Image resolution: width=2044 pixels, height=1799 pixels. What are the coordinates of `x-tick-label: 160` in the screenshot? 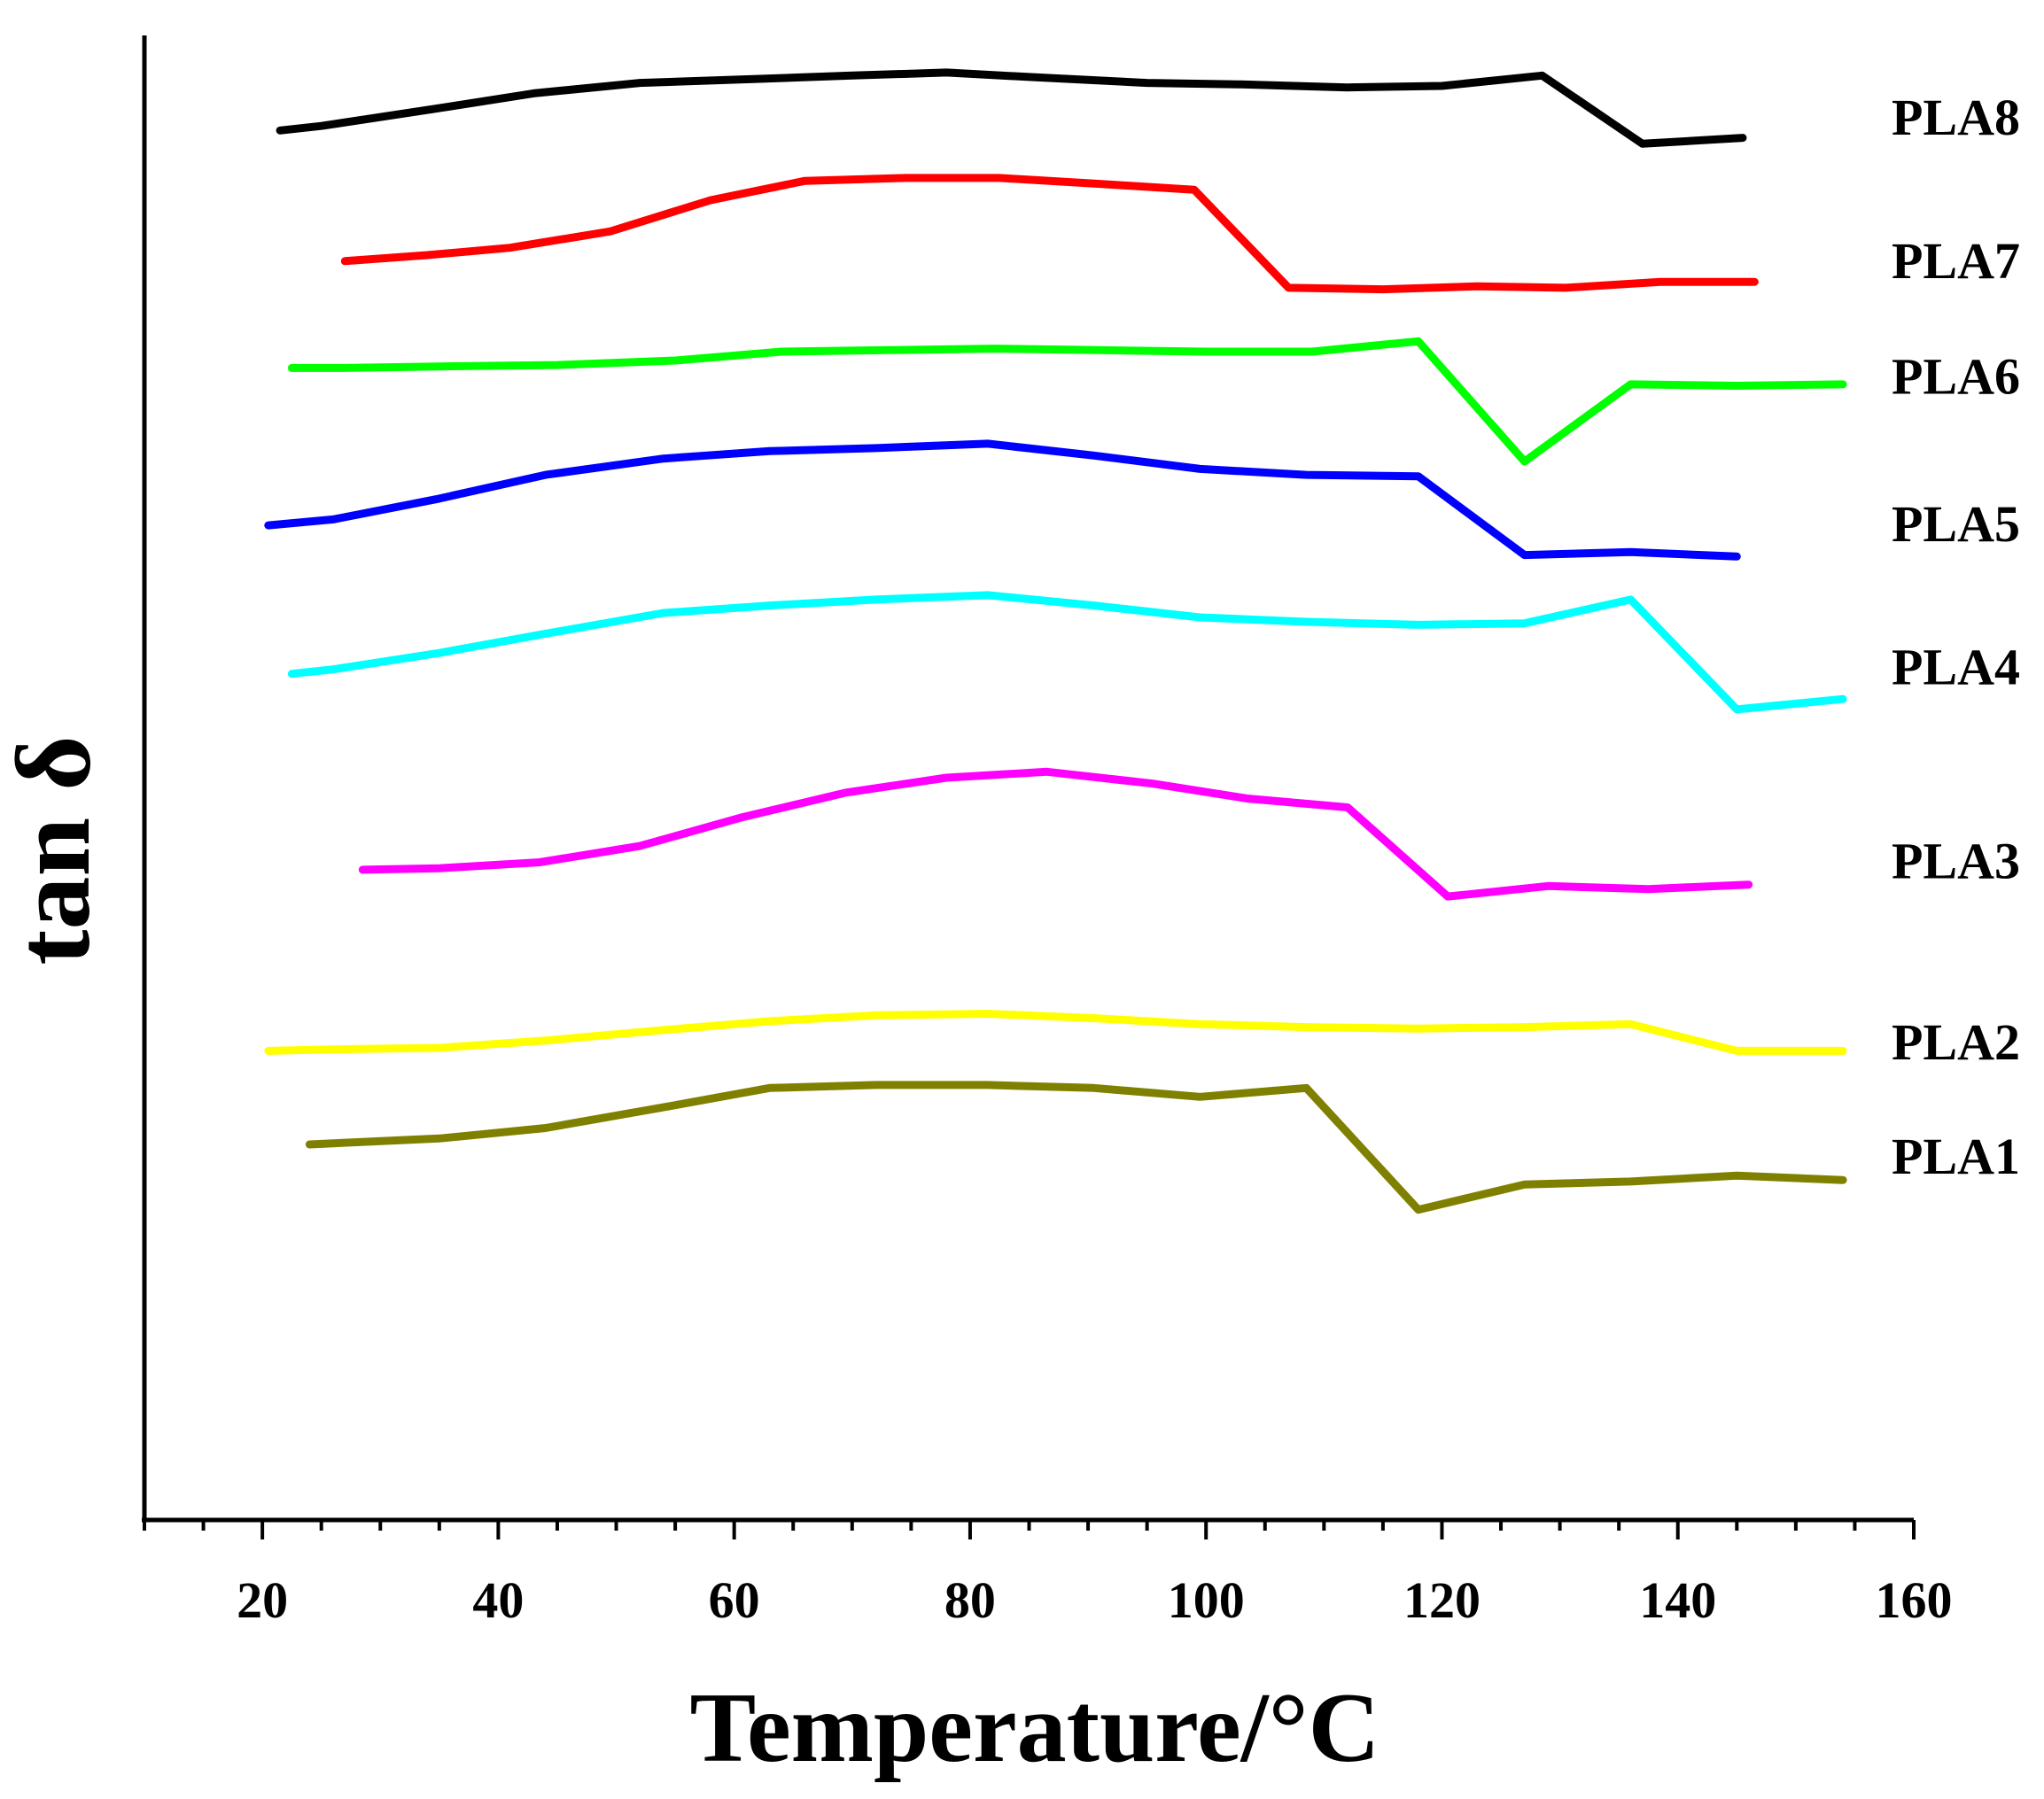 It's located at (1914, 1600).